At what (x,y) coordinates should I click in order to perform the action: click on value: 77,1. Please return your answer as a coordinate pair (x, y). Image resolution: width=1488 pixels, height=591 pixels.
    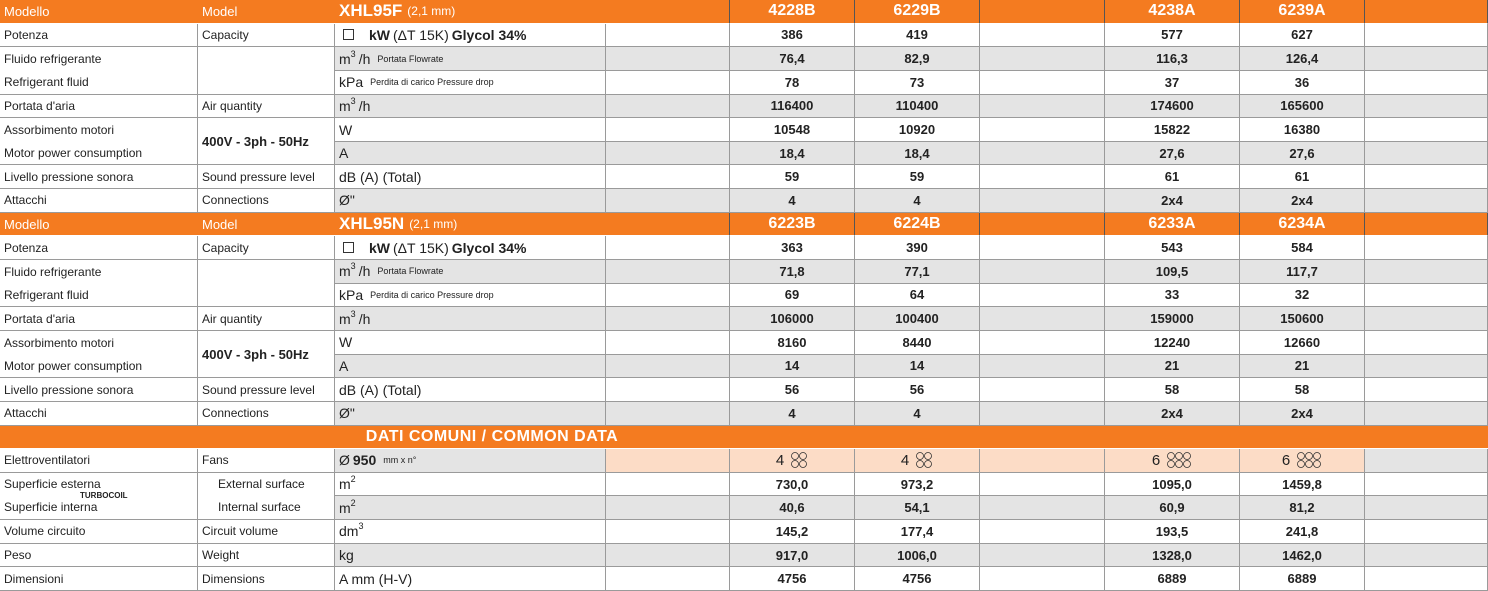
    Looking at the image, I should click on (917, 271).